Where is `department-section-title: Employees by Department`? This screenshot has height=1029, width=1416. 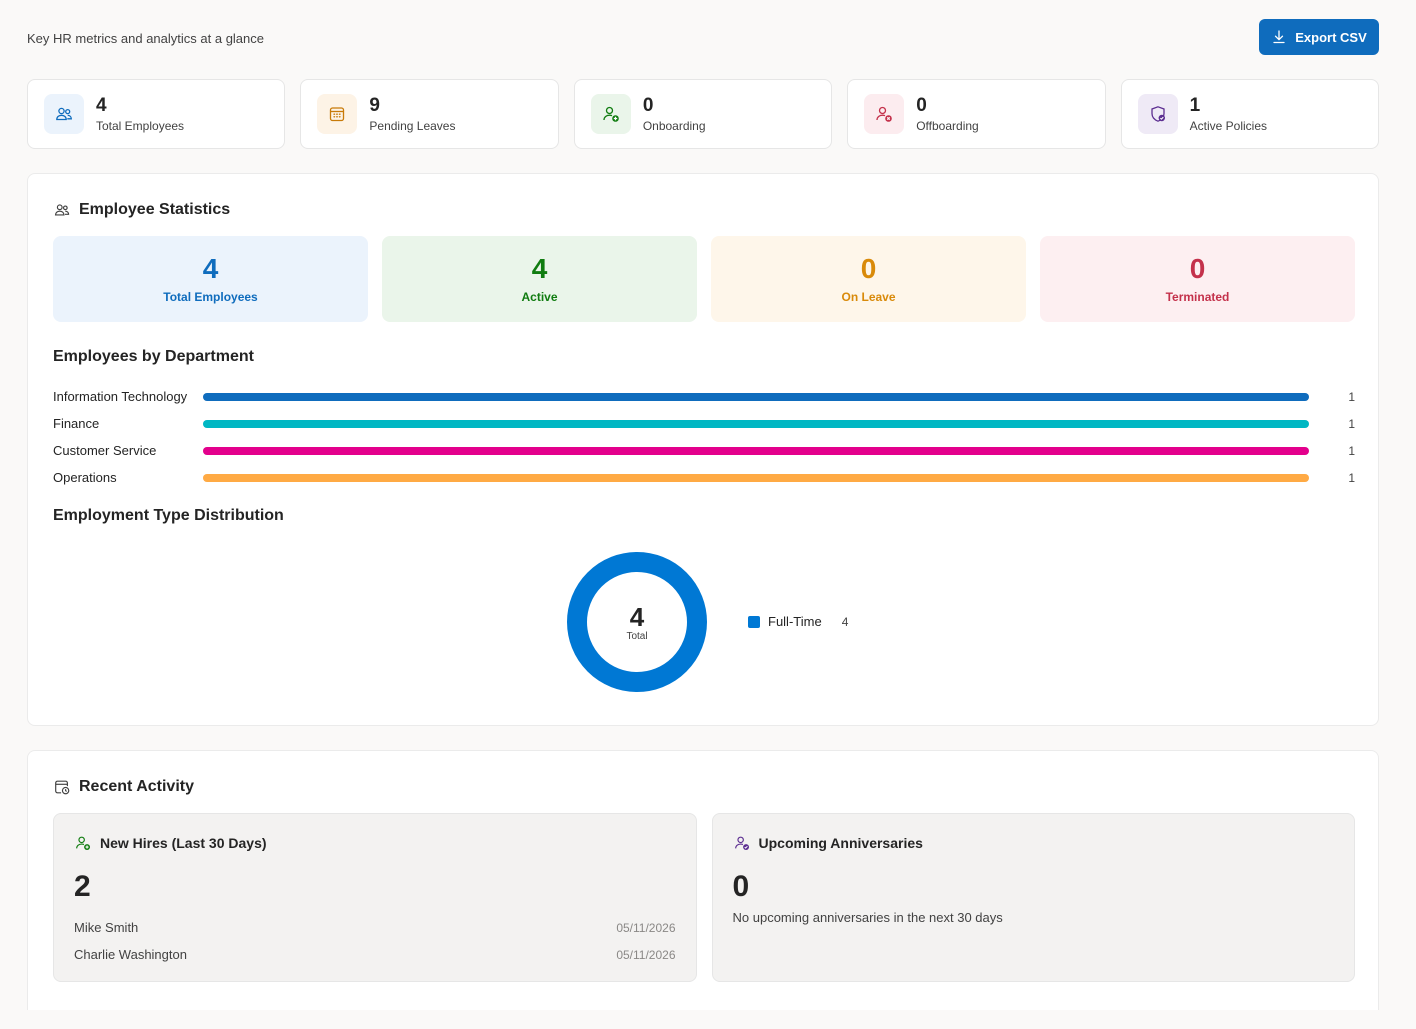 department-section-title: Employees by Department is located at coordinates (153, 356).